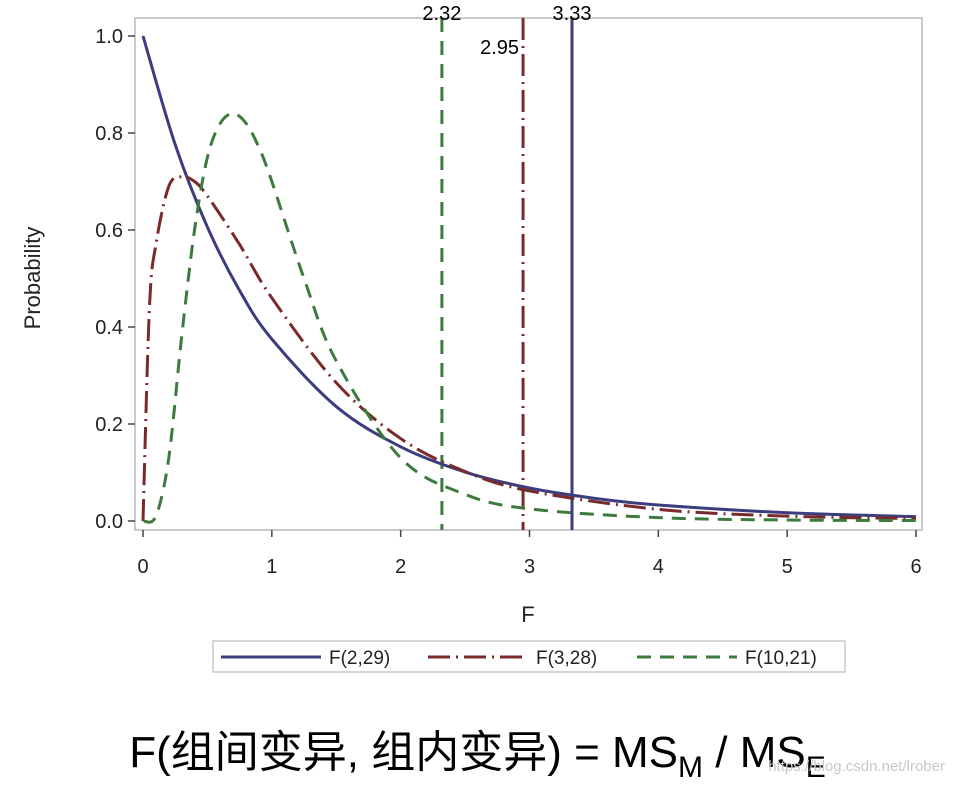 The image size is (955, 788). Describe the element at coordinates (781, 658) in the screenshot. I see `legend-label-3: F(10,21)` at that location.